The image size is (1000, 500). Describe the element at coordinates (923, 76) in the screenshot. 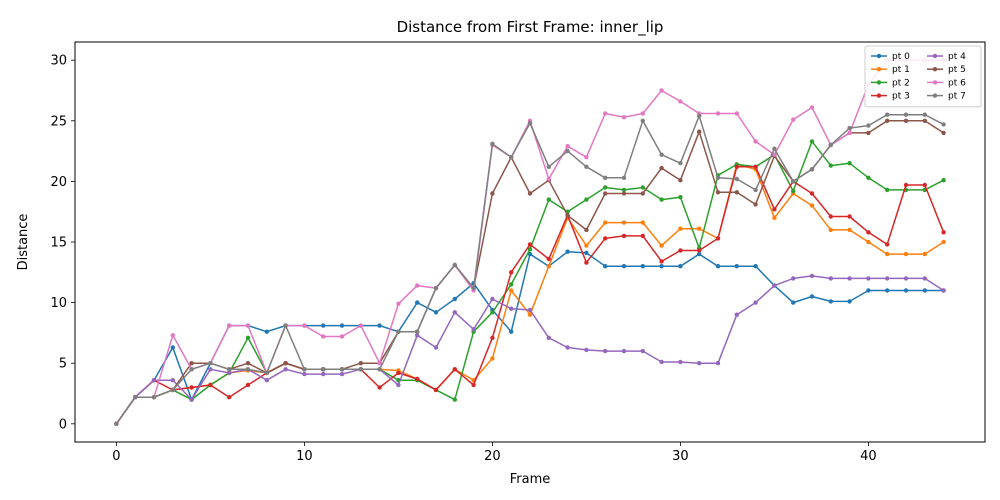

I see `legend-box` at that location.